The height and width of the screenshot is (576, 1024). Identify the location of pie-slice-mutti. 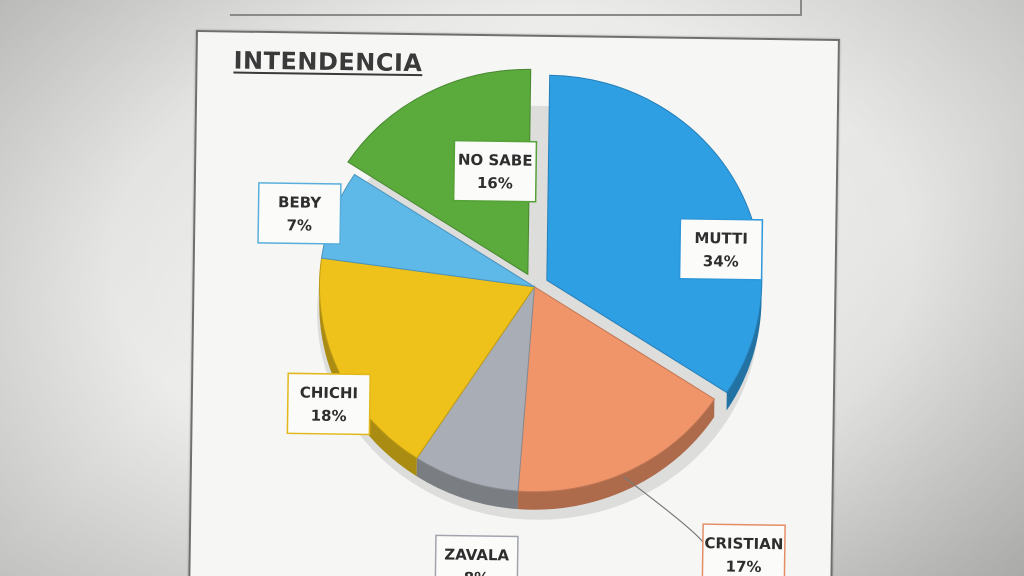
(654, 234).